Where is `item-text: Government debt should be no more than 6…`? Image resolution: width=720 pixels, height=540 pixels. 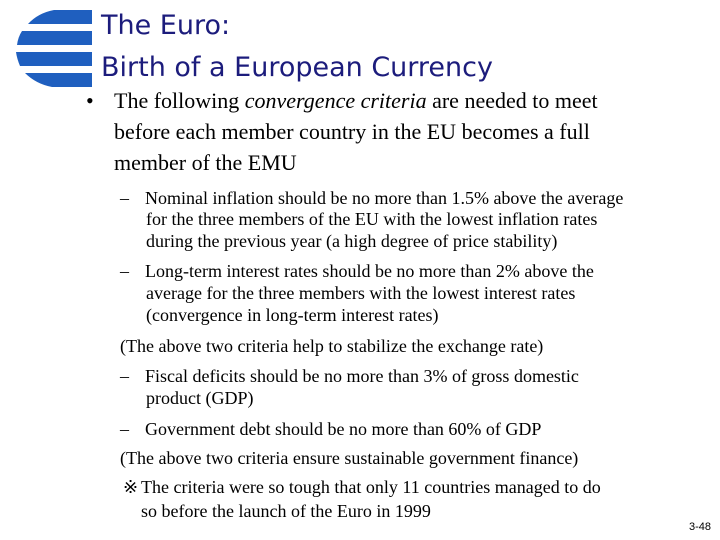 item-text: Government debt should be no more than 6… is located at coordinates (343, 429).